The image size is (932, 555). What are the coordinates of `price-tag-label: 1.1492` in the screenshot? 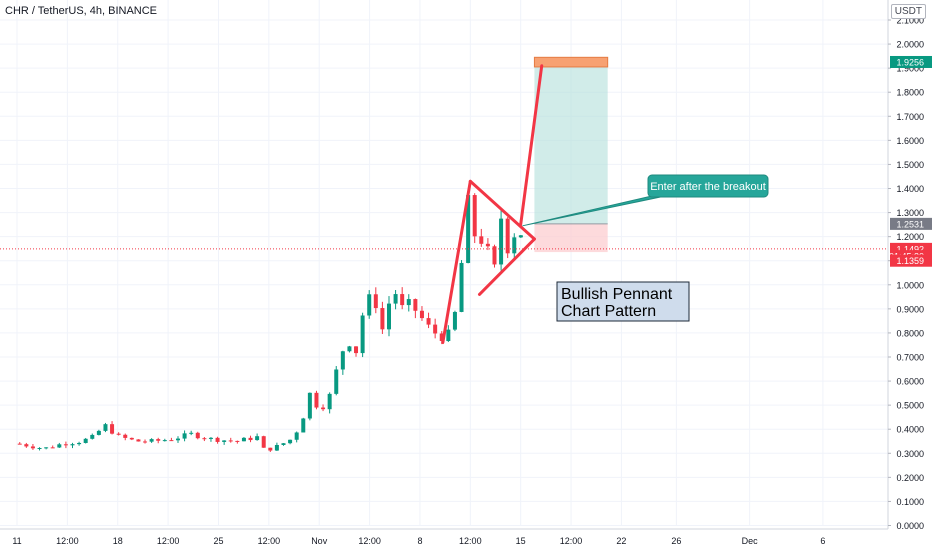 It's located at (910, 249).